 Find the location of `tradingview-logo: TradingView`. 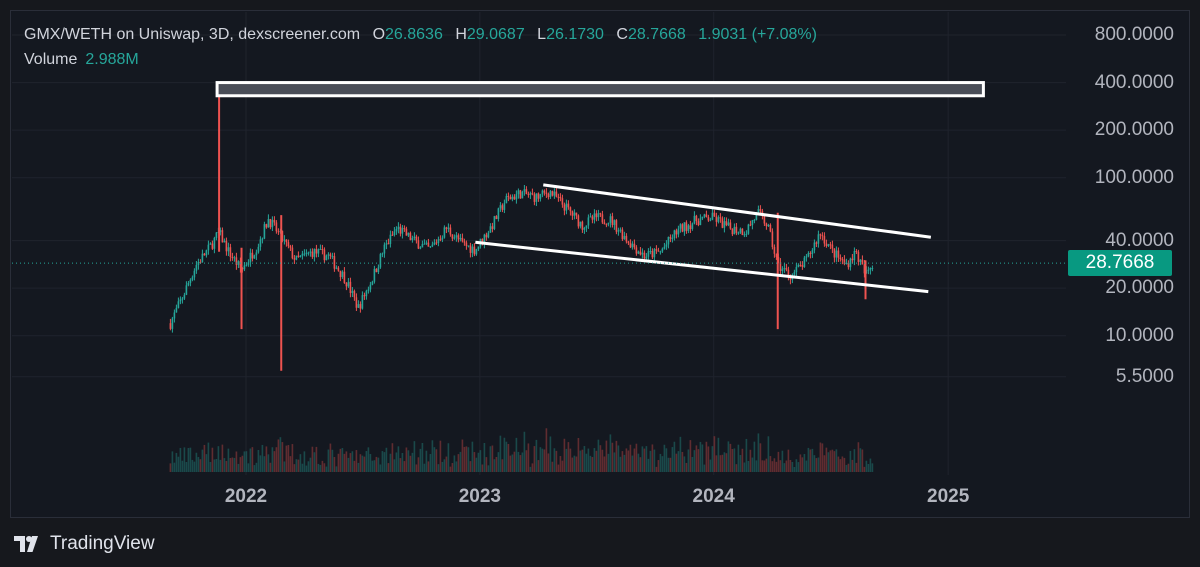

tradingview-logo: TradingView is located at coordinates (84, 544).